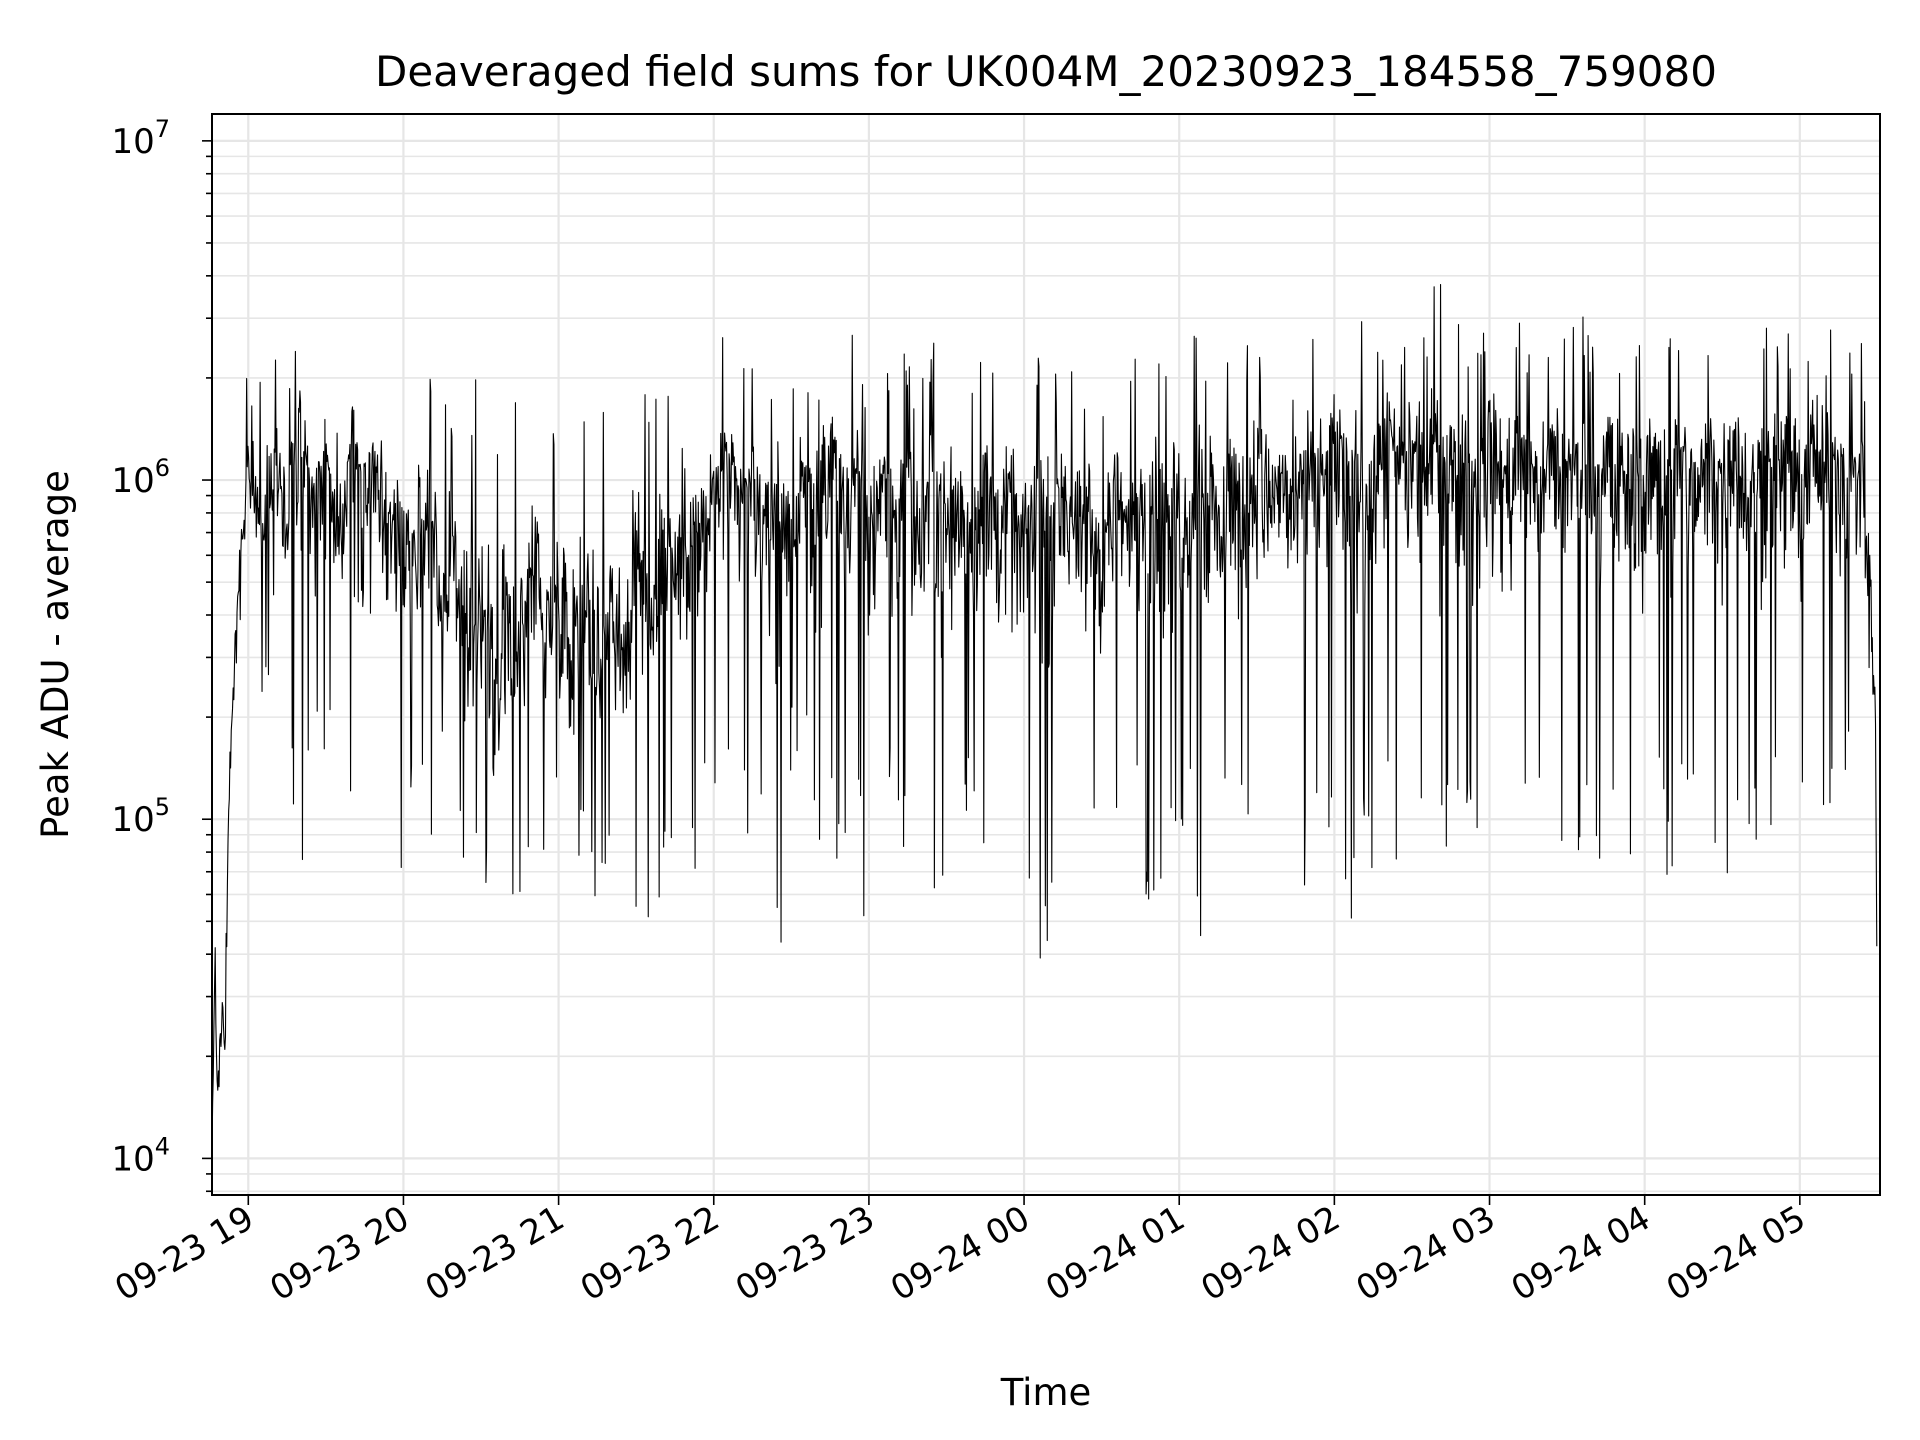 The height and width of the screenshot is (1440, 1920). Describe the element at coordinates (1046, 1392) in the screenshot. I see `x-axis-label: Time` at that location.